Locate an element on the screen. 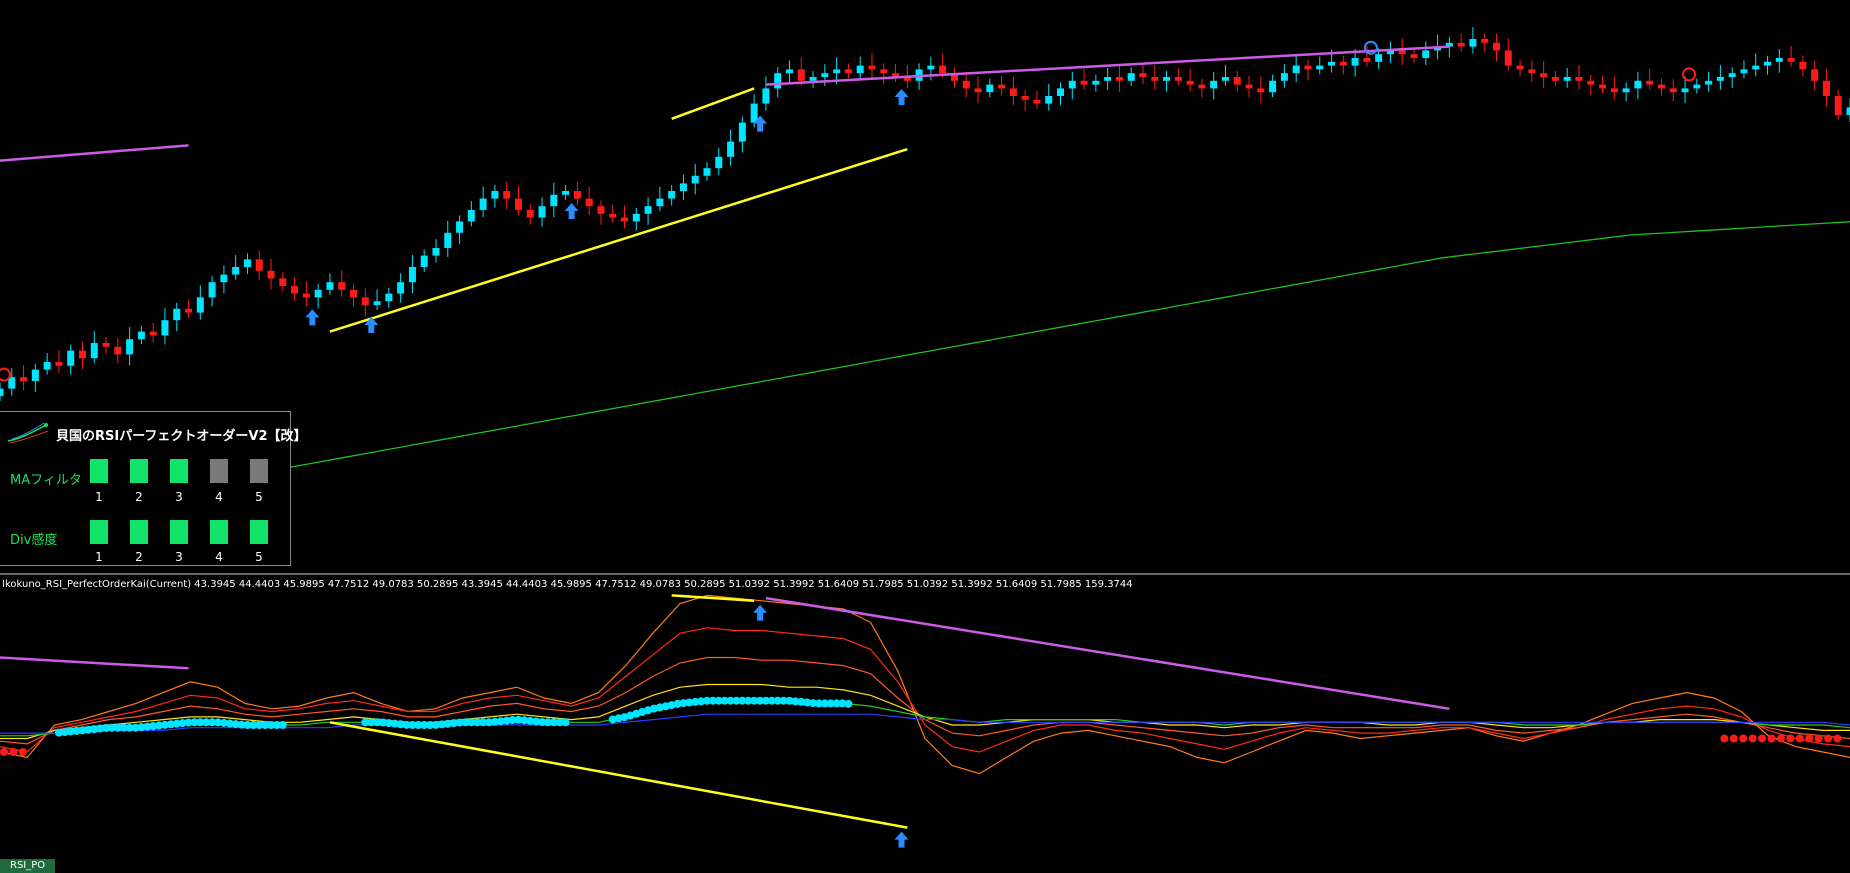 The width and height of the screenshot is (1850, 873). rsi-trend-line-magenta is located at coordinates (94, 663).